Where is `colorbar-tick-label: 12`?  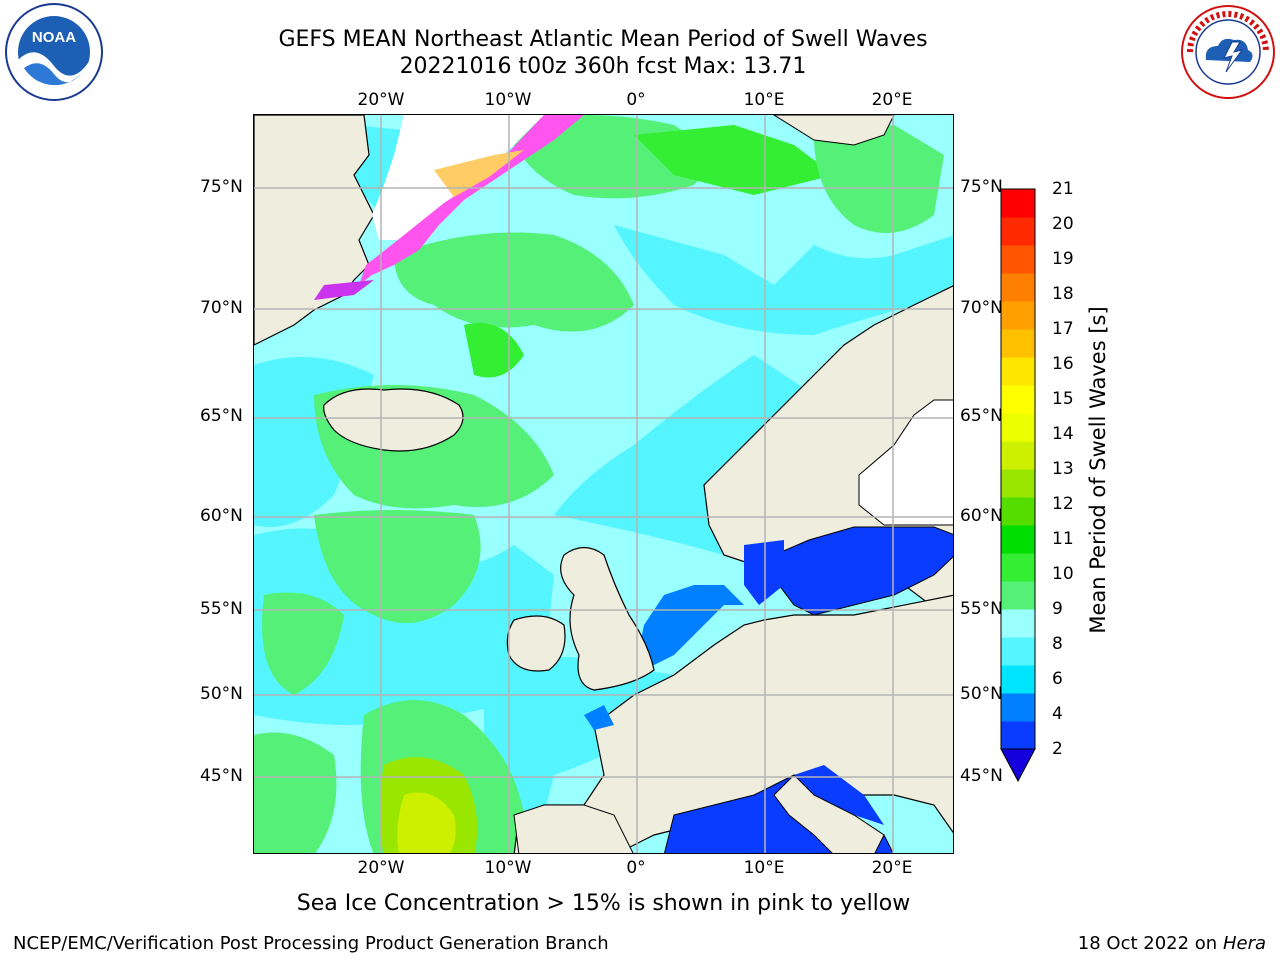
colorbar-tick-label: 12 is located at coordinates (1063, 504).